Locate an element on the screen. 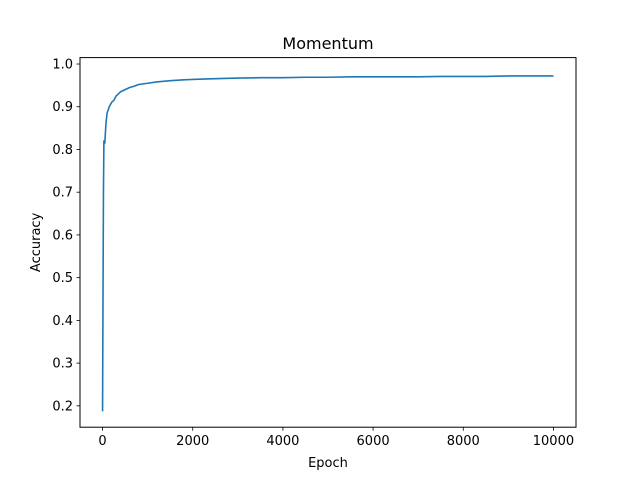 The height and width of the screenshot is (480, 640). y-axis: 0.2 0.3 0.4 0.5 0.6 0.7 0.8 0.9 1.0 is located at coordinates (66, 236).